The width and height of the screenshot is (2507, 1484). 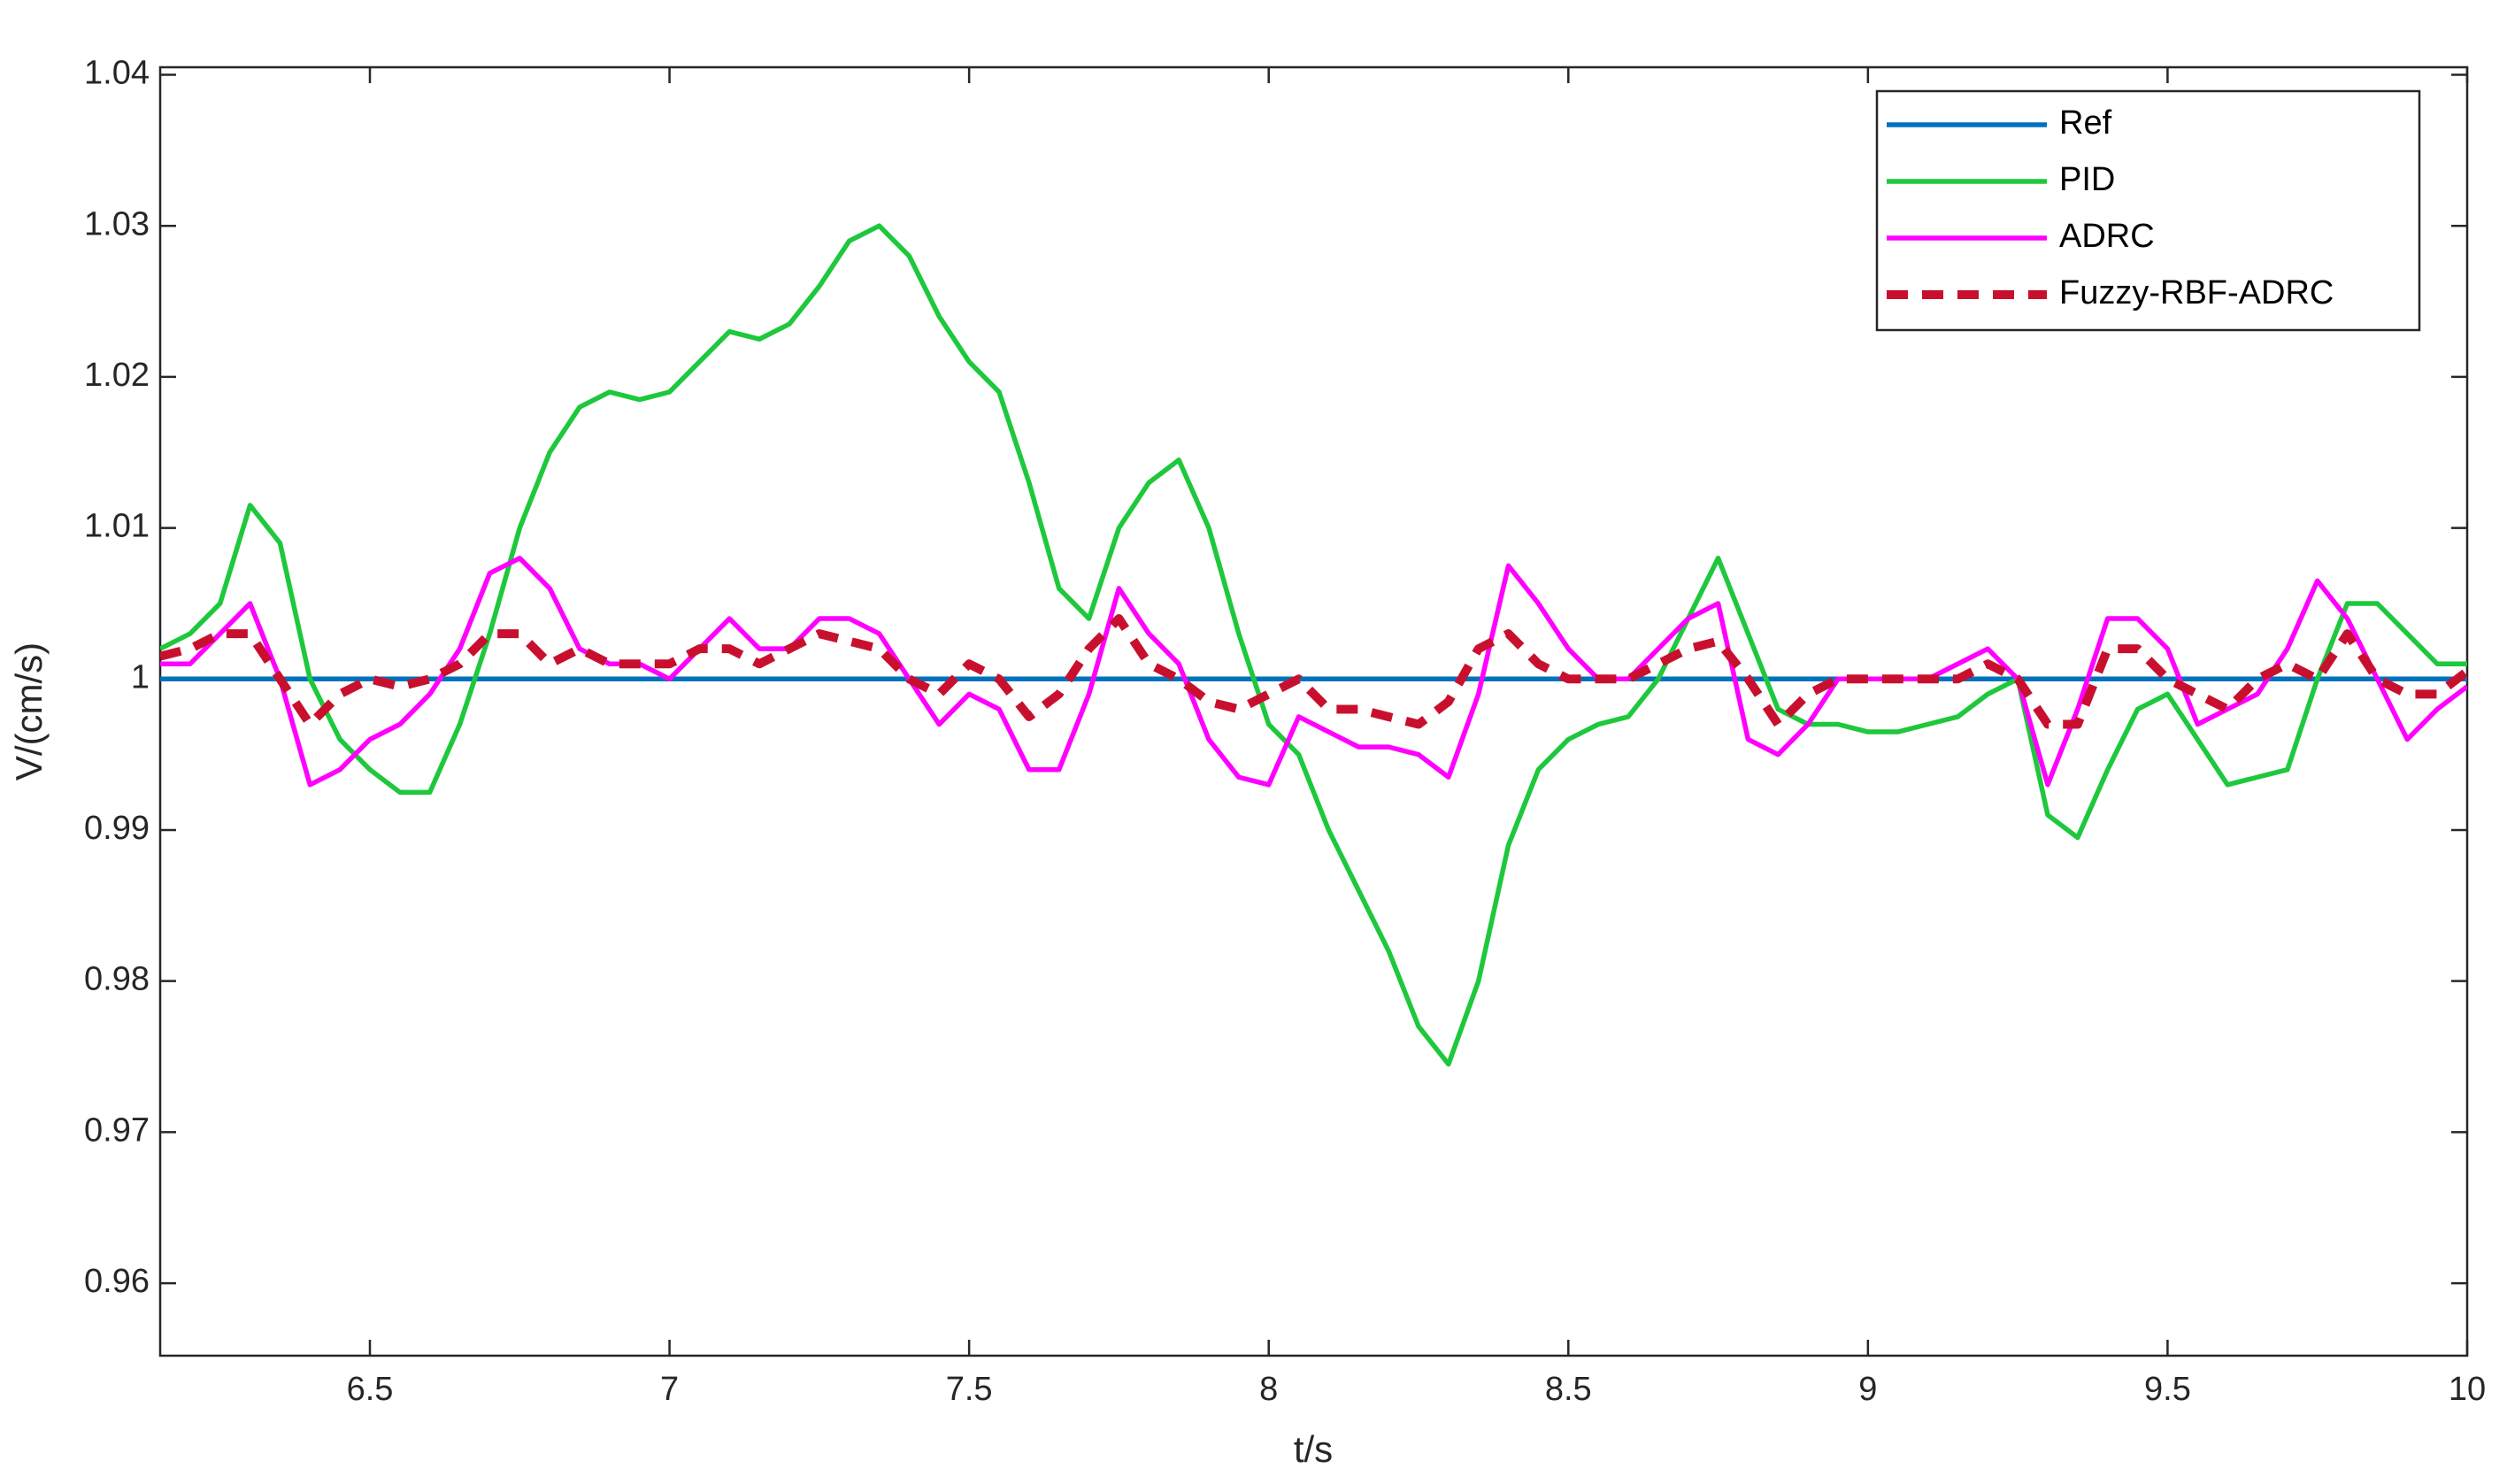 What do you see at coordinates (117, 1130) in the screenshot?
I see `y-tick-label: 0.97` at bounding box center [117, 1130].